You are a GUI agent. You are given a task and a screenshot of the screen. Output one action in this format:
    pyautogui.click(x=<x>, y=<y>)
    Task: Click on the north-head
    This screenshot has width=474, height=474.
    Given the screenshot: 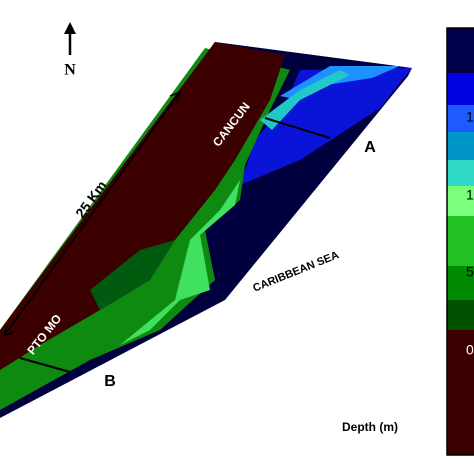 What is the action you would take?
    pyautogui.click(x=70, y=28)
    